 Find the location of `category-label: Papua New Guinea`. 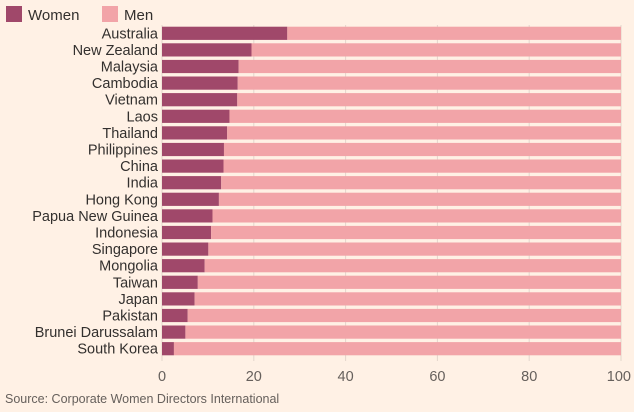

category-label: Papua New Guinea is located at coordinates (95, 217).